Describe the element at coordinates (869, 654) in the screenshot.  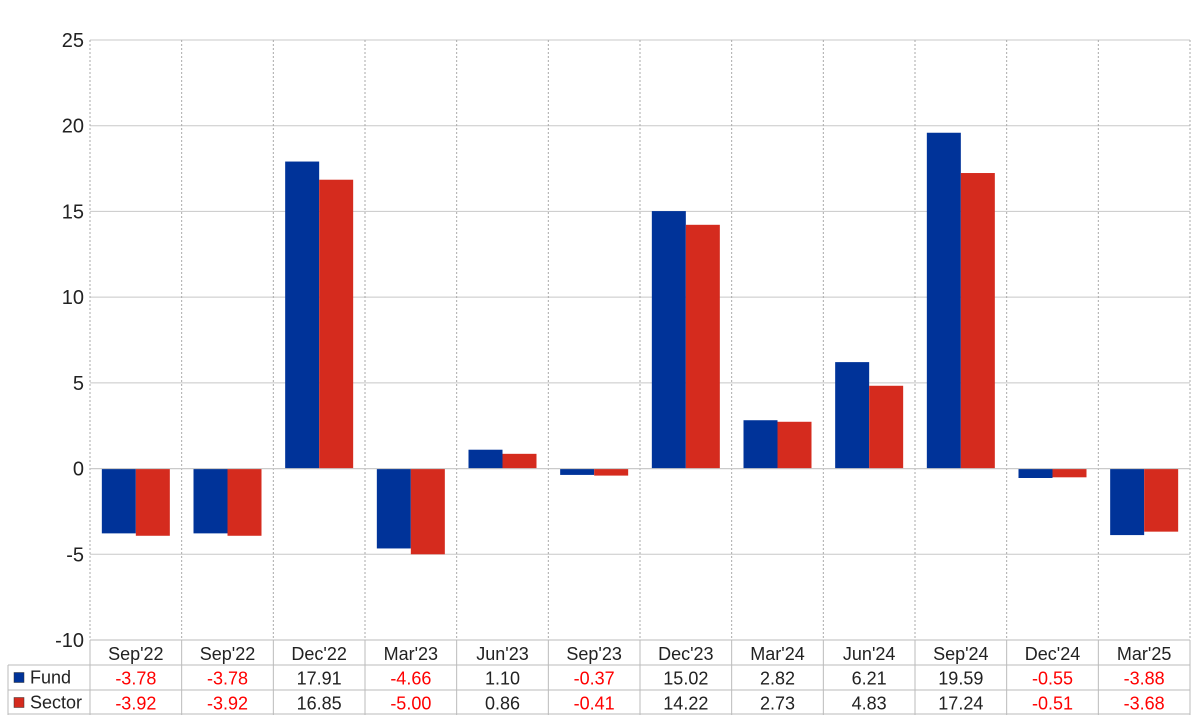
I see `x-category-label: Jun'24` at that location.